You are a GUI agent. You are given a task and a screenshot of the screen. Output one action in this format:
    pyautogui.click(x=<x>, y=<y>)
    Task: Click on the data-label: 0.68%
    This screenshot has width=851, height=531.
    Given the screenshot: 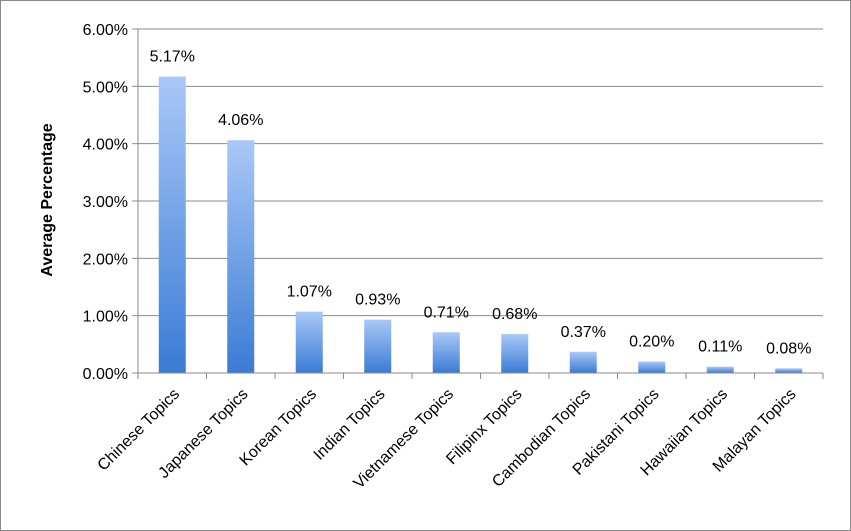 What is the action you would take?
    pyautogui.click(x=514, y=314)
    